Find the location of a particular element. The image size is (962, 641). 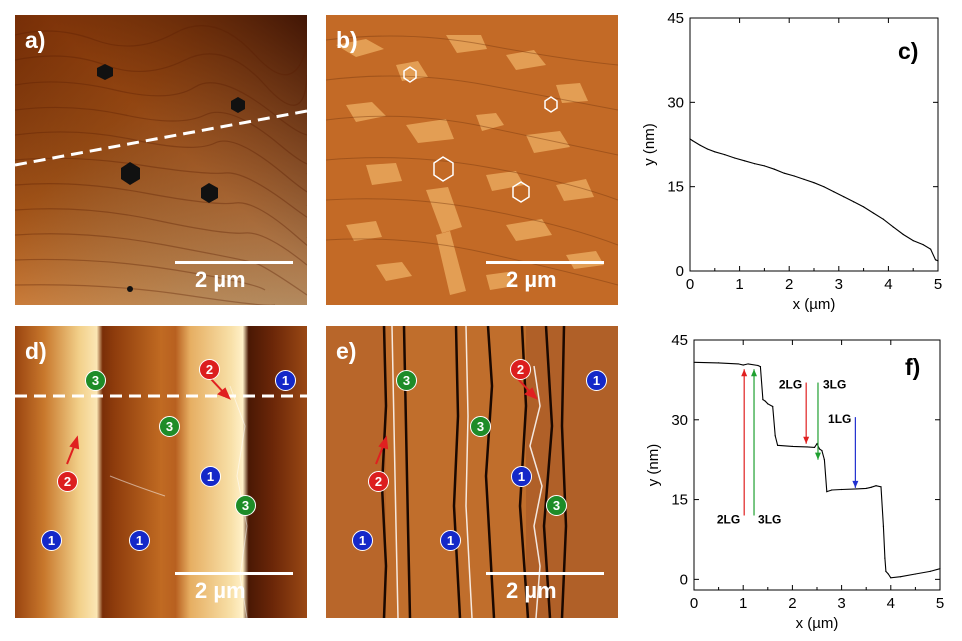

x-tick-label: 3 is located at coordinates (839, 284).